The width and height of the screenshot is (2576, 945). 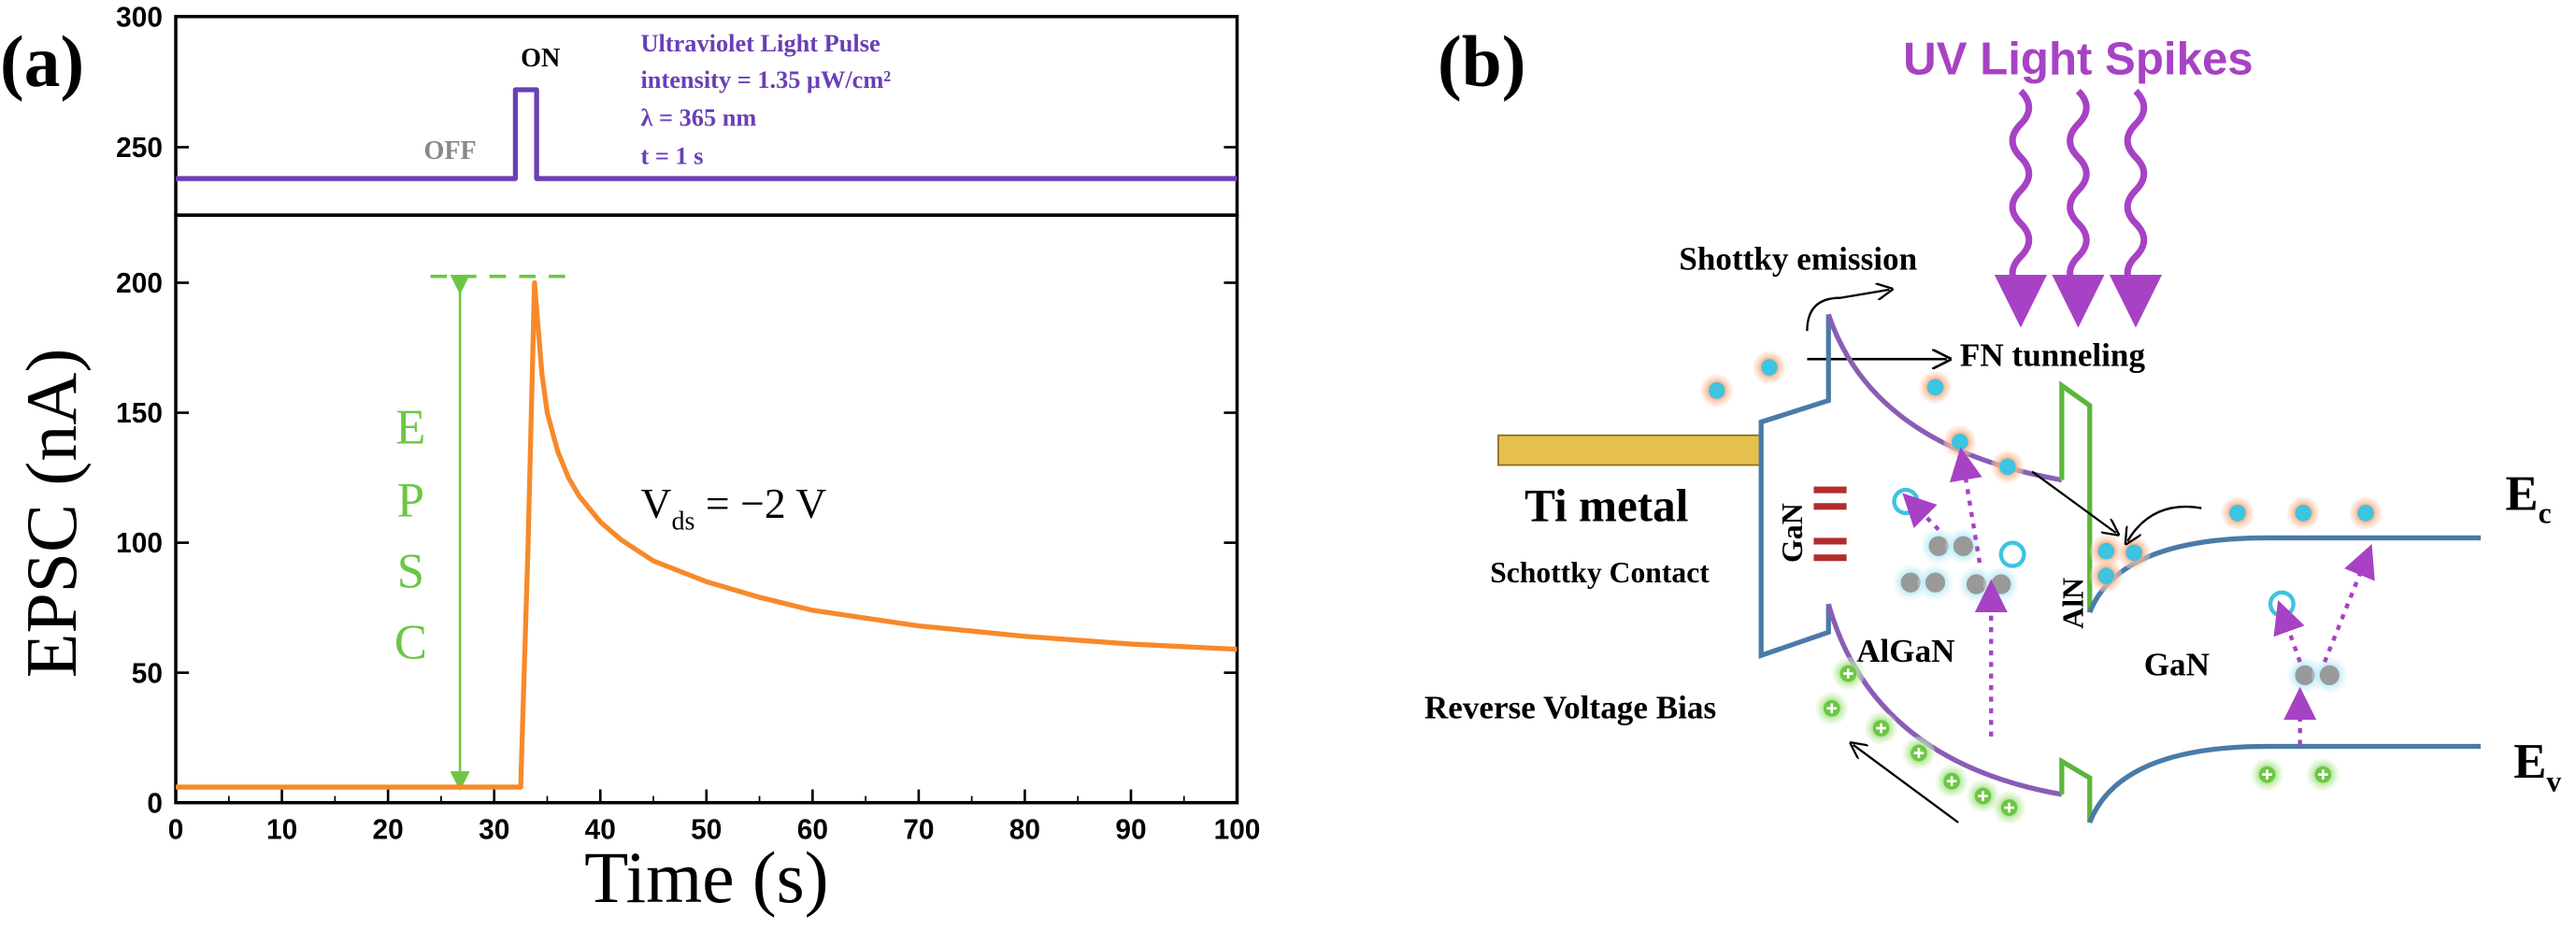 I want to click on x-tick-label: 50, so click(x=706, y=830).